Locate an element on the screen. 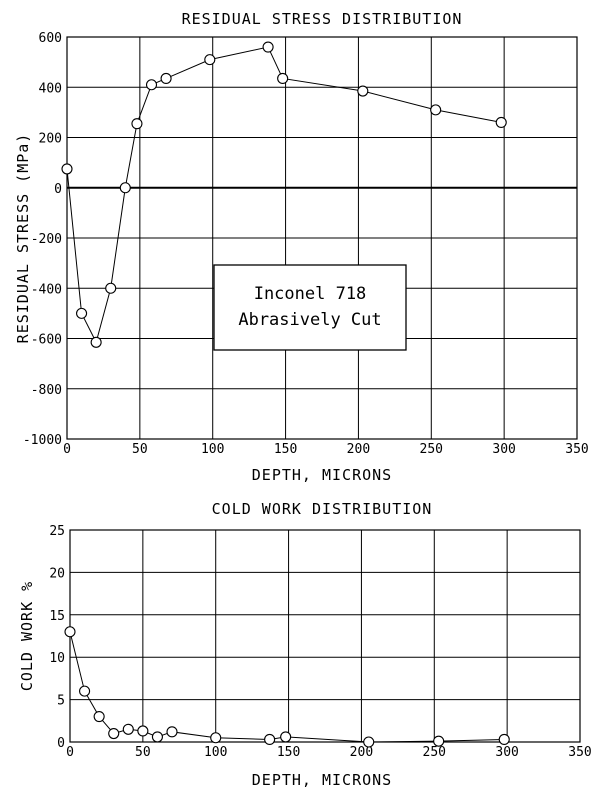 The width and height of the screenshot is (592, 796). coldwork-x-tick-5: 250 is located at coordinates (434, 752).